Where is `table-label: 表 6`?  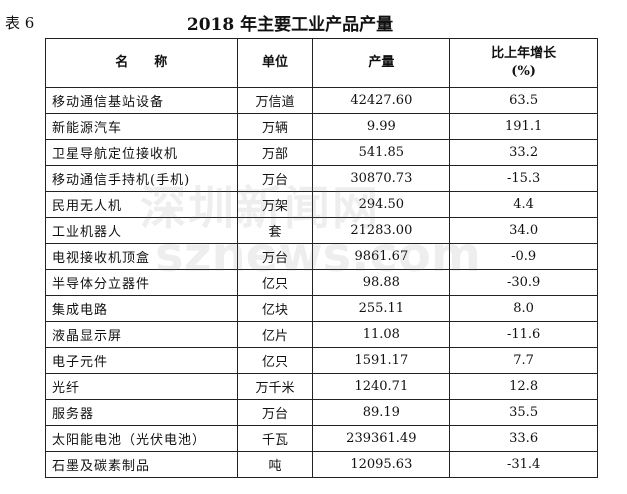
table-label: 表 6 is located at coordinates (20, 23).